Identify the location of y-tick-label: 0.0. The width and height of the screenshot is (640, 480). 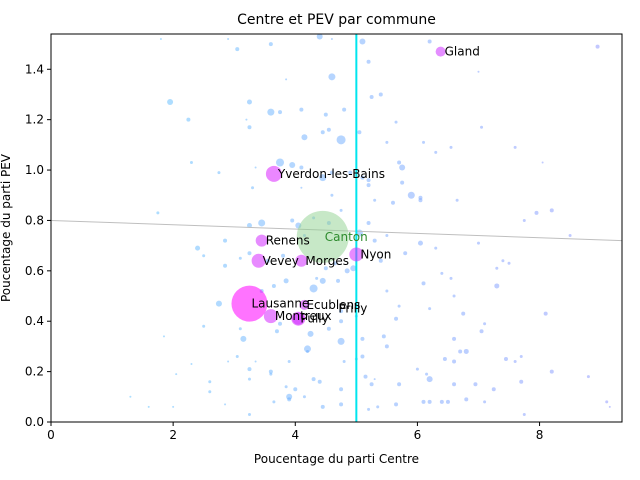
(34, 422).